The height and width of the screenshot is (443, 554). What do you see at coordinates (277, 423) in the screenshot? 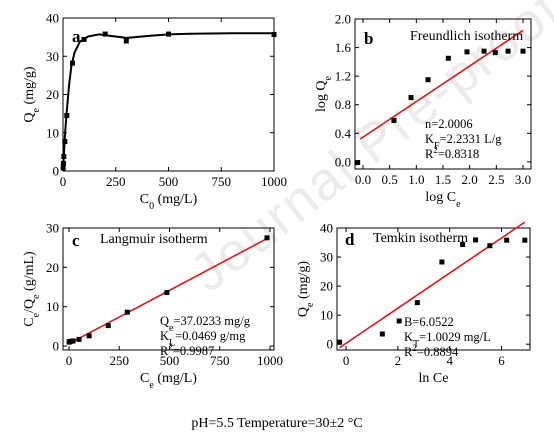
I see `figure-caption: pH=5.5 Temperature=30±2 °C` at bounding box center [277, 423].